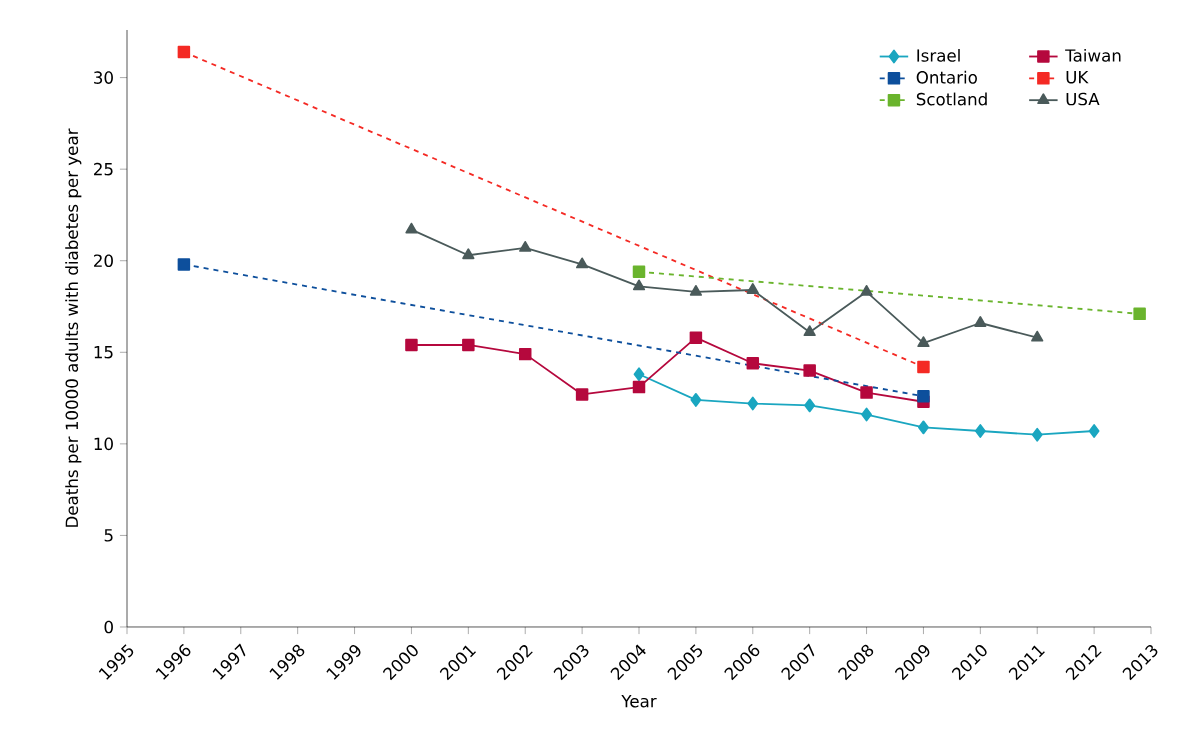 Image resolution: width=1192 pixels, height=743 pixels. Describe the element at coordinates (103, 77) in the screenshot. I see `y-tick-label: 30` at that location.